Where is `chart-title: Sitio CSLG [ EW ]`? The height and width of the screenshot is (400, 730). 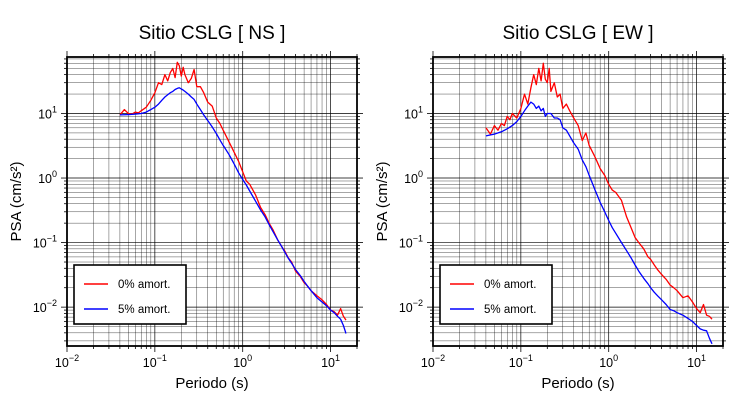
chart-title: Sitio CSLG [ EW ] is located at coordinates (578, 33).